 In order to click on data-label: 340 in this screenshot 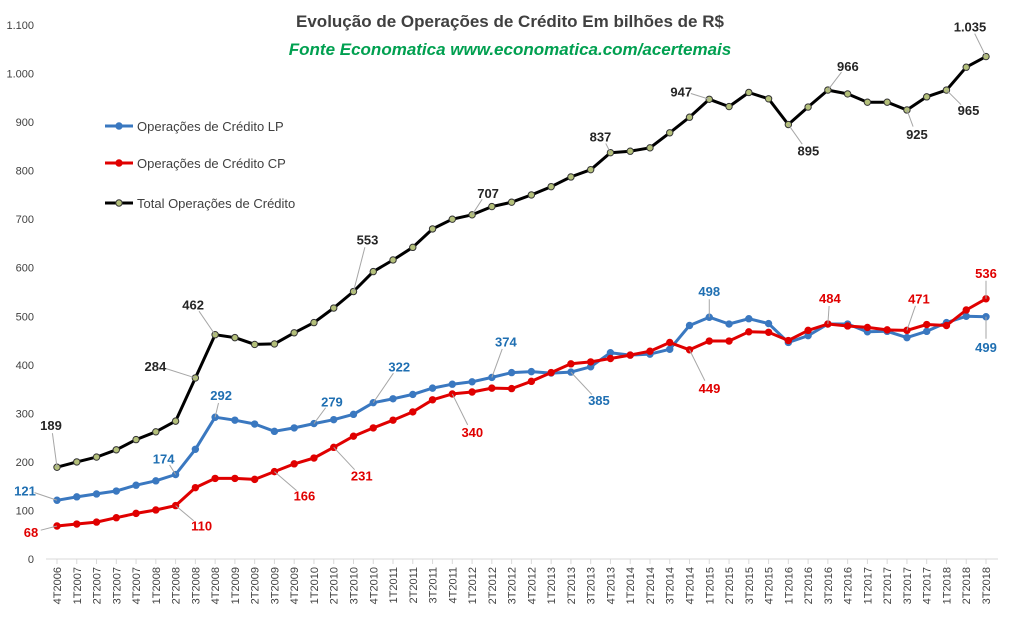, I will do `click(472, 432)`.